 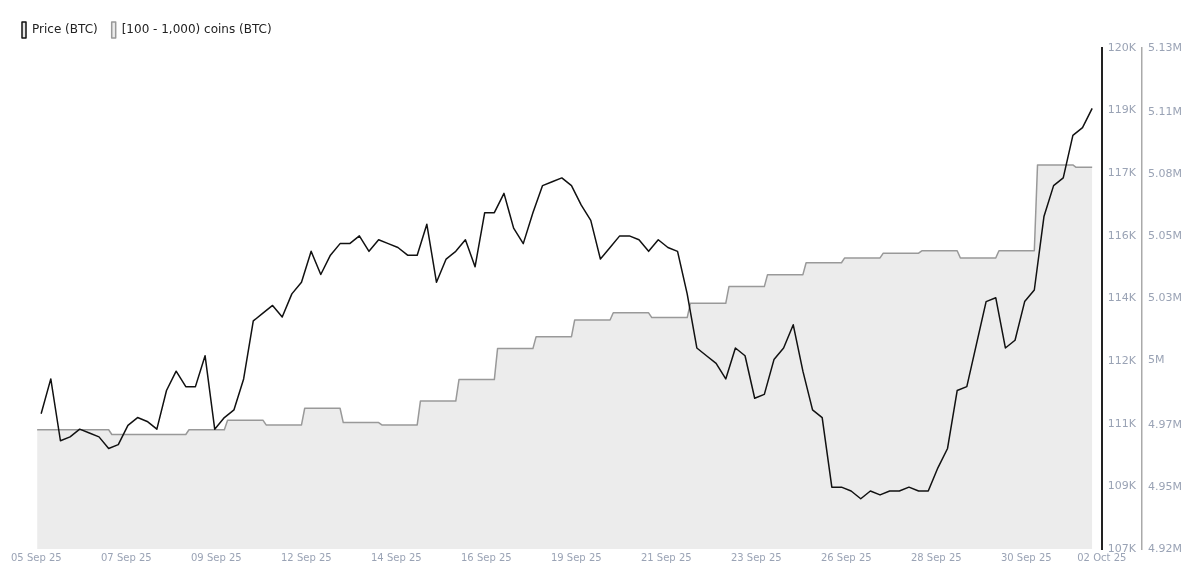 What do you see at coordinates (576, 557) in the screenshot?
I see `x-tick-label: 19 Sep 25` at bounding box center [576, 557].